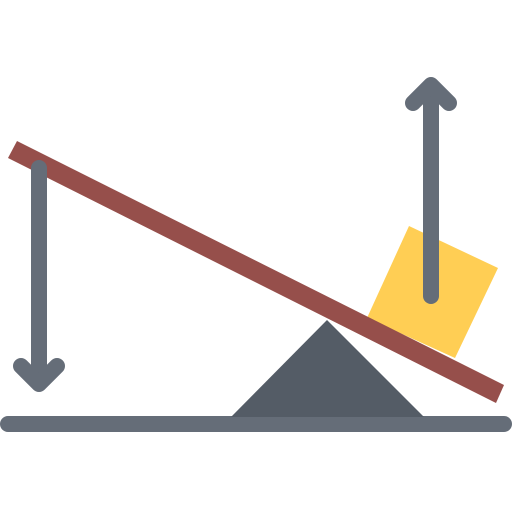 This screenshot has width=512, height=512. Describe the element at coordinates (431, 94) in the screenshot. I see `arrow-up-head` at that location.